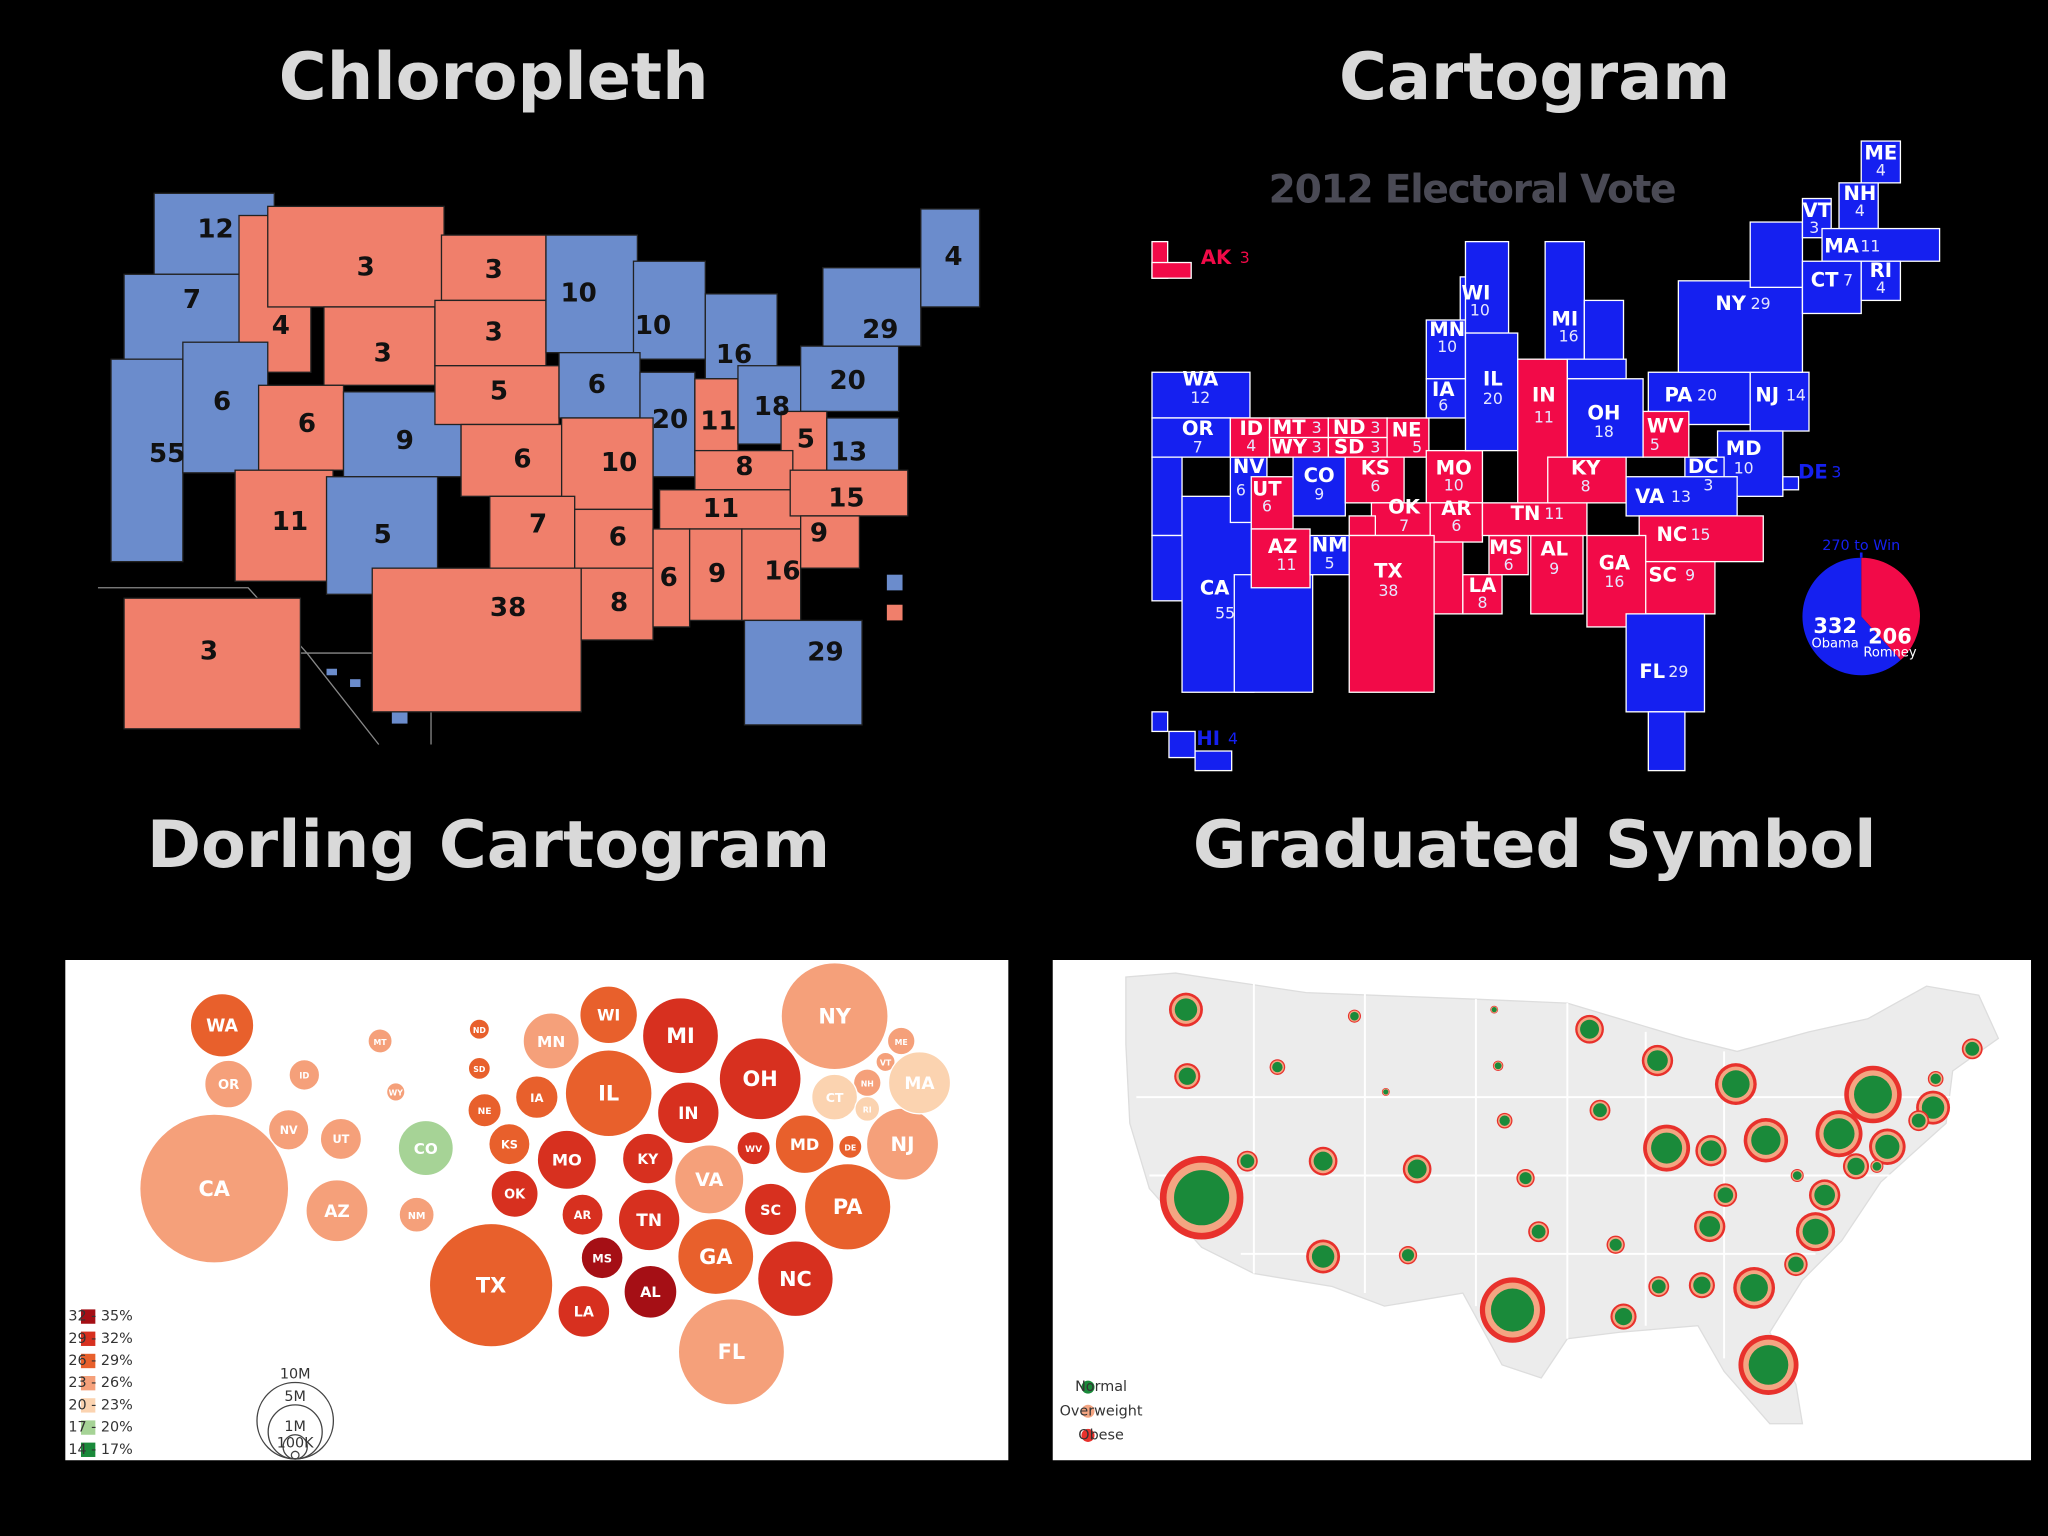 Image resolution: width=2048 pixels, height=1536 pixels. What do you see at coordinates (290, 522) in the screenshot?
I see `electoral-votes: 11` at bounding box center [290, 522].